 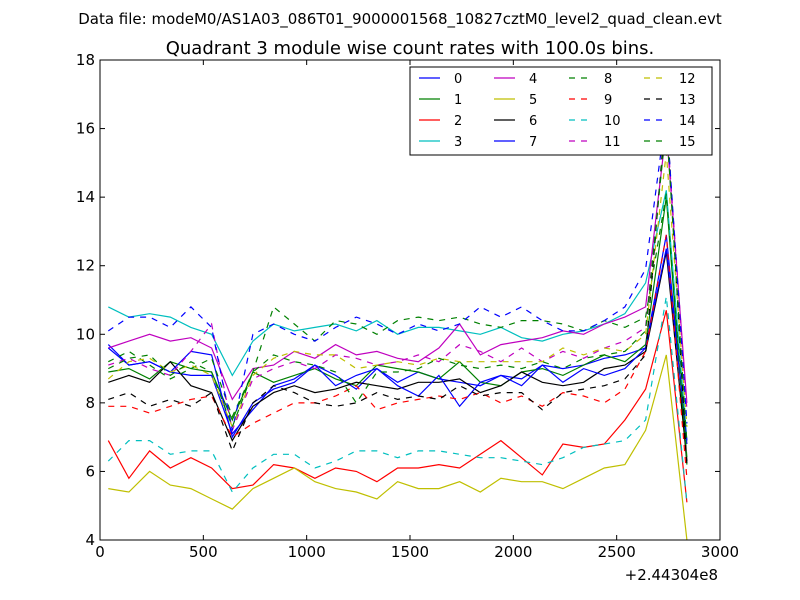 What do you see at coordinates (458, 142) in the screenshot?
I see `legend-label: 3` at bounding box center [458, 142].